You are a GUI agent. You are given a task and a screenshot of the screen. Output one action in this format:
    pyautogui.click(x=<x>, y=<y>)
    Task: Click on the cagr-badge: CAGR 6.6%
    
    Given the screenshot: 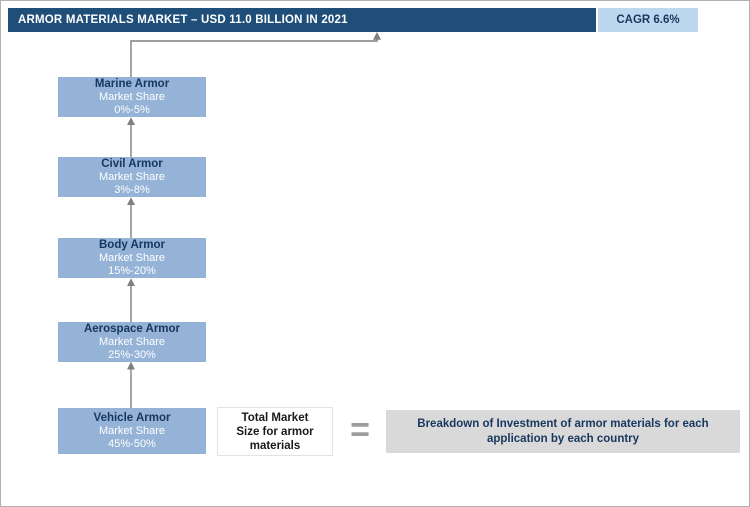 What is the action you would take?
    pyautogui.click(x=647, y=20)
    